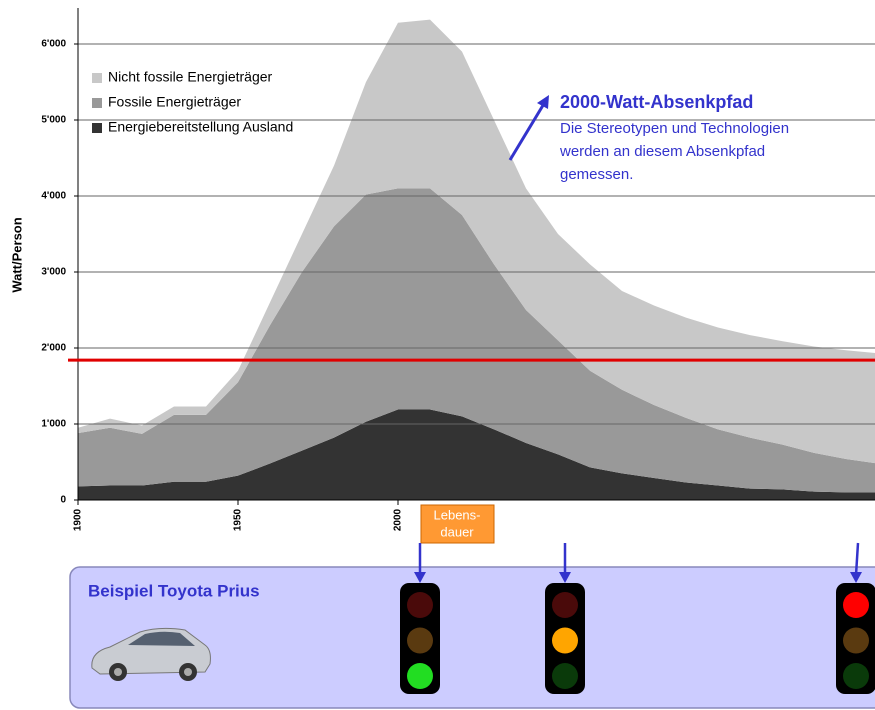 The image size is (875, 710). I want to click on y-tick-label: 2'000, so click(53, 348).